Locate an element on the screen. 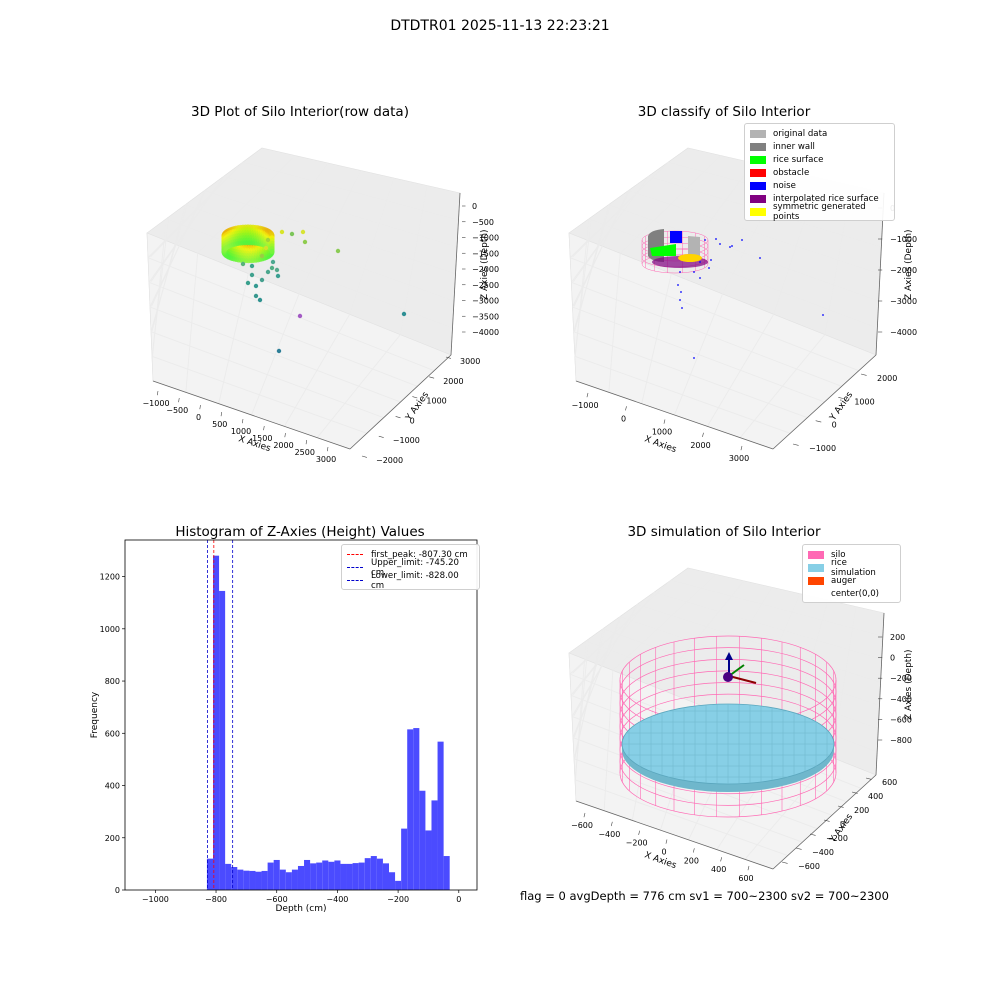  z-tick-label: 0 is located at coordinates (892, 658).